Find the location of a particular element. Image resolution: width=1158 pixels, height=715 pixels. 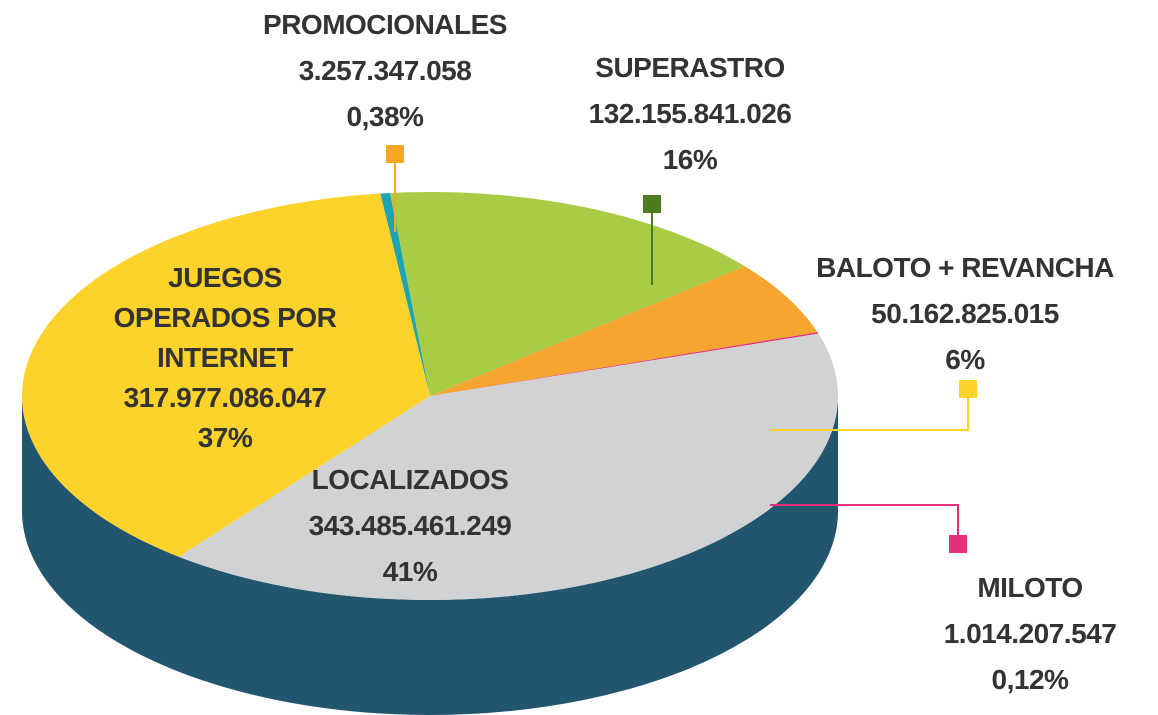

value-label: 317.977.086.047 is located at coordinates (225, 397).